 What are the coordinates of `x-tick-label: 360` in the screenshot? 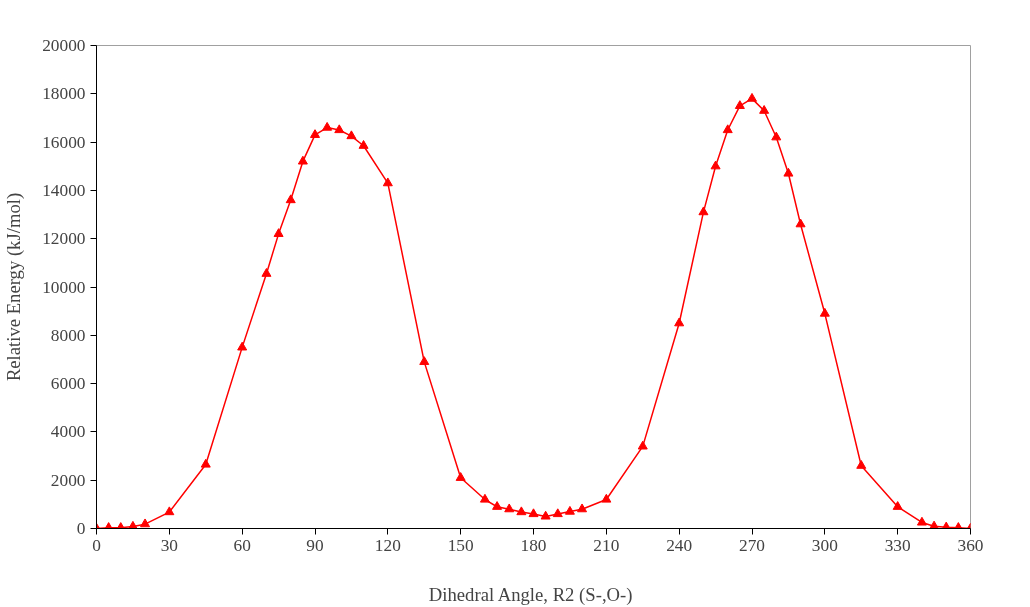 It's located at (970, 545).